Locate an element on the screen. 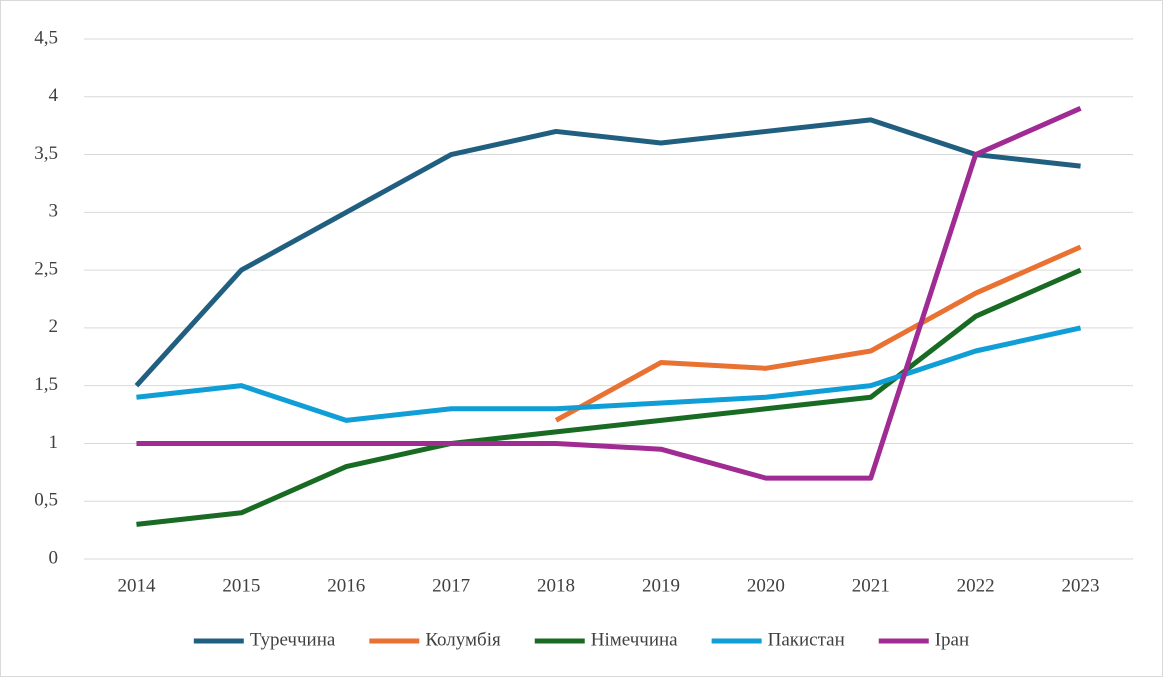 Image resolution: width=1163 pixels, height=677 pixels. x-tick-label: 2020 is located at coordinates (766, 585).